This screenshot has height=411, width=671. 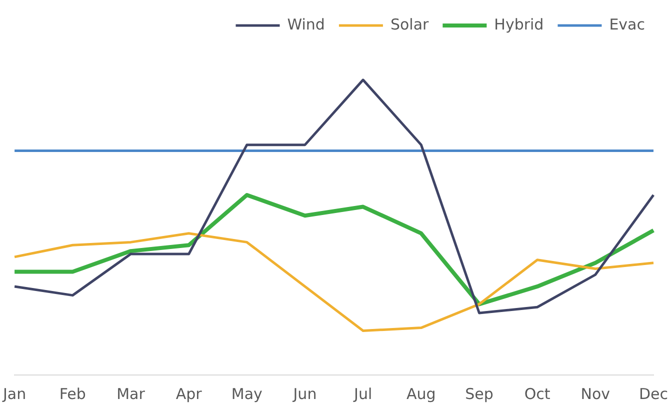 I want to click on x-tick-label: Aug, so click(x=421, y=393).